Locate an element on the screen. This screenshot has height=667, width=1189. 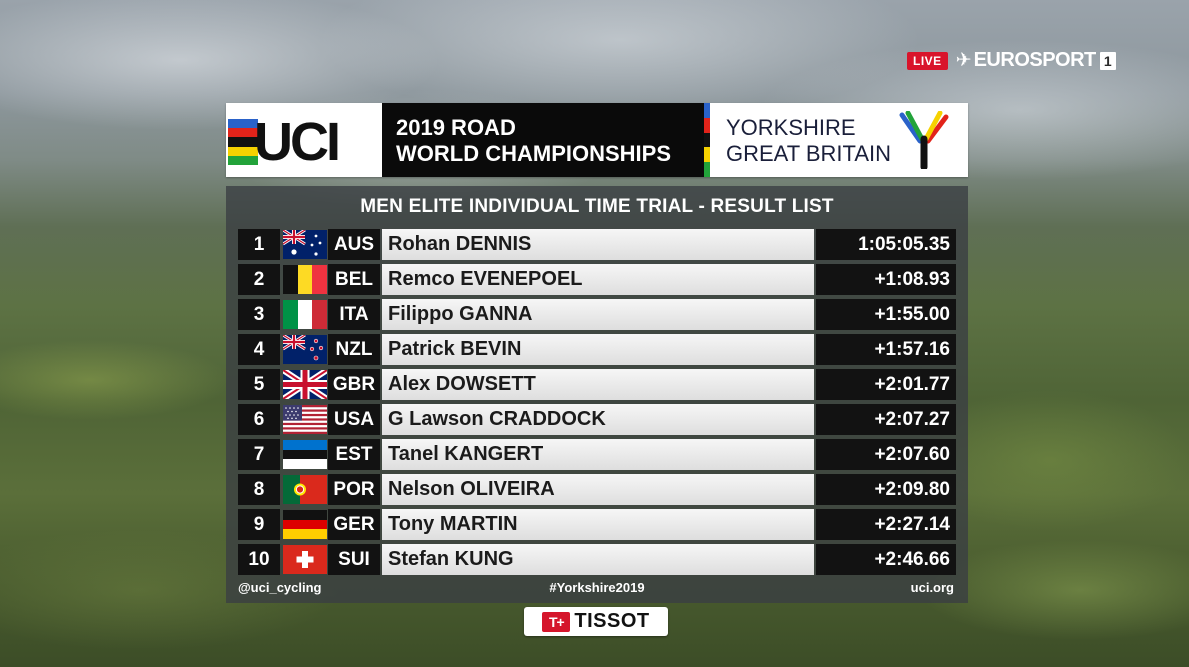
result-row: 2 BEL Remco EVENEPOEL +1:08.93 is located at coordinates (597, 279).